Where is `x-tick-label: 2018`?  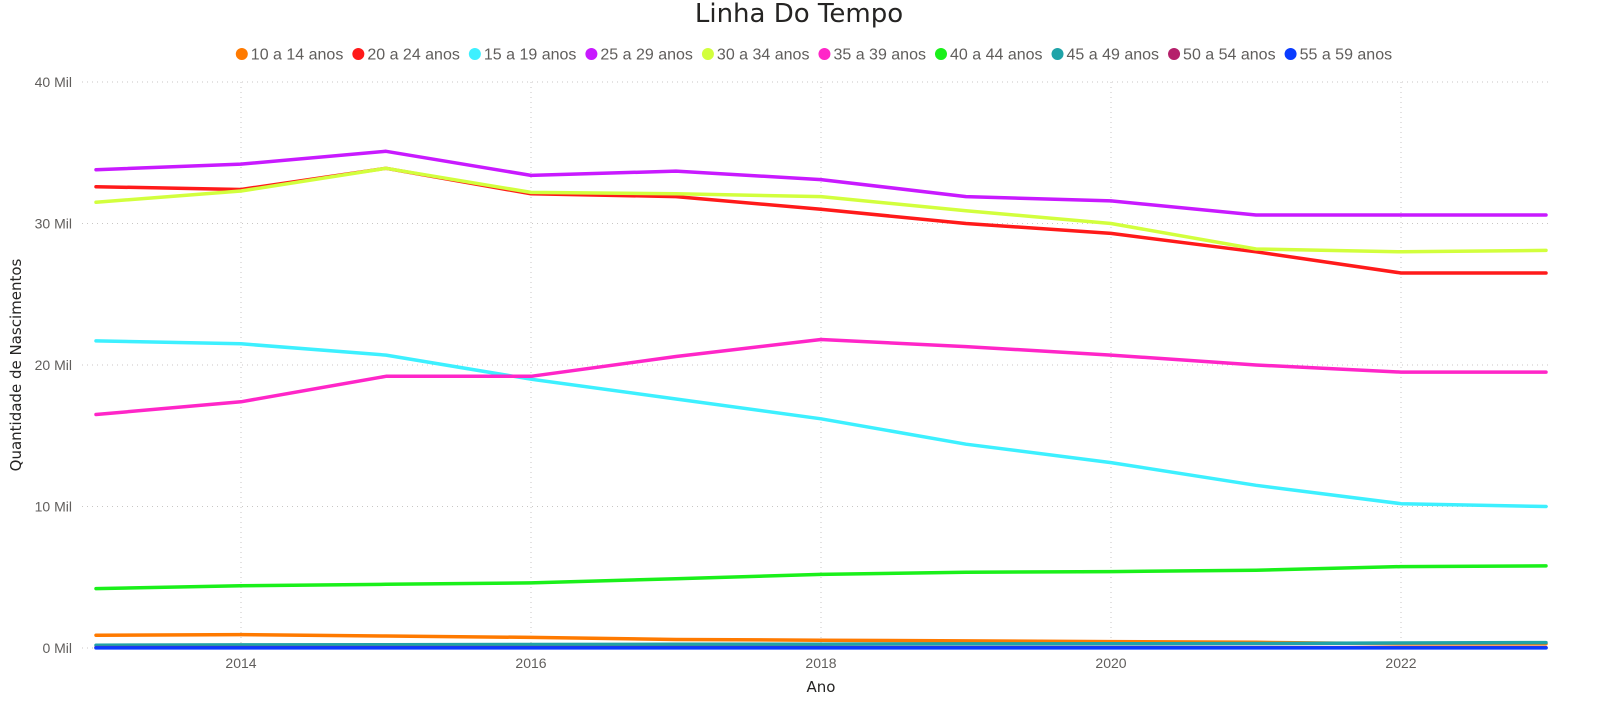
x-tick-label: 2018 is located at coordinates (820, 663).